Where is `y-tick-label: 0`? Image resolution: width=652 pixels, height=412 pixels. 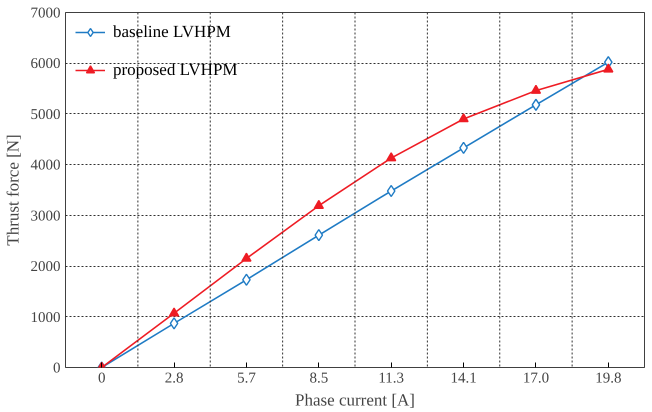
y-tick-label: 0 is located at coordinates (56, 368).